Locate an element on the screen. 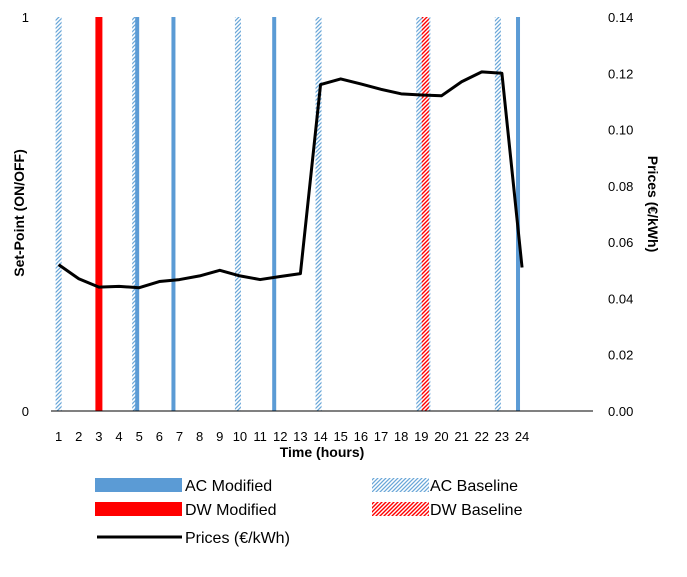  legend-label-prices: Prices (€/kWh) is located at coordinates (237, 538).